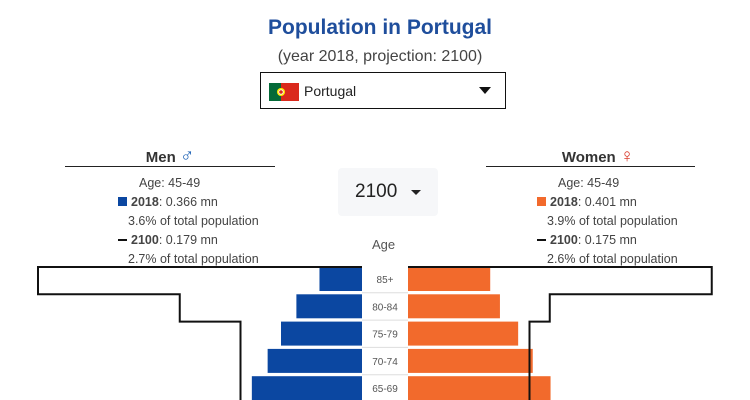 This screenshot has width=750, height=400. Describe the element at coordinates (589, 183) in the screenshot. I see `women-age: Age: 45-49` at that location.